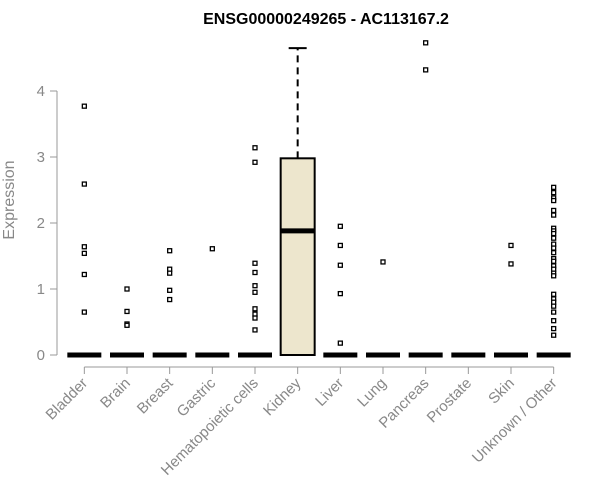 This screenshot has width=600, height=500. What do you see at coordinates (319, 370) in the screenshot?
I see `x-axis` at bounding box center [319, 370].